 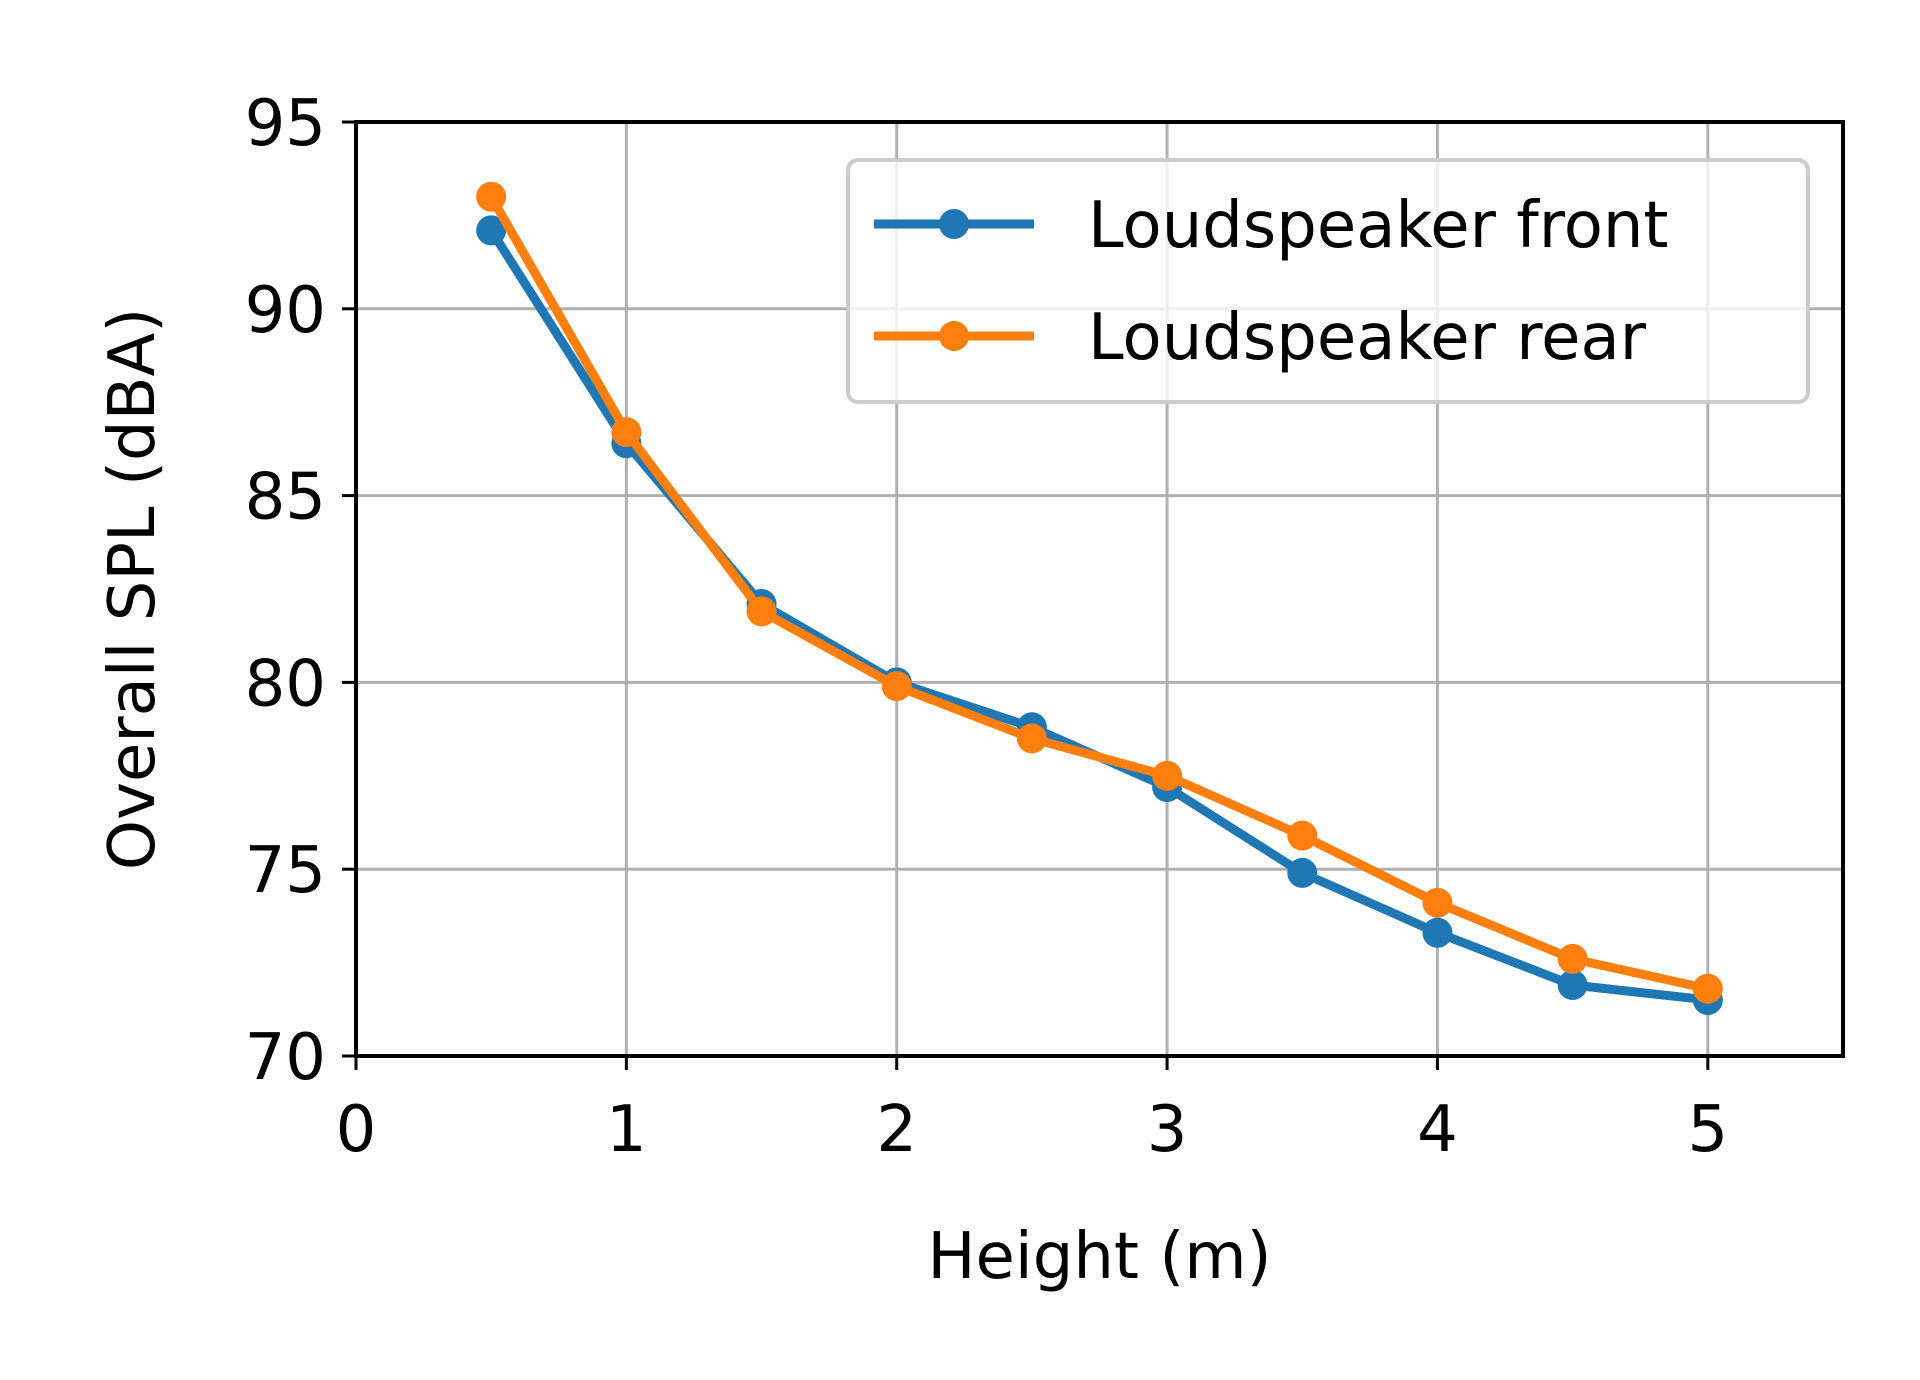 I want to click on x-tick-label: 1, so click(x=626, y=1130).